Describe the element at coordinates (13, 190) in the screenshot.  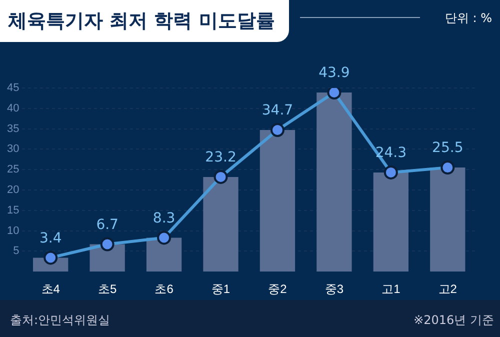
I see `y-tick-label: 20` at that location.